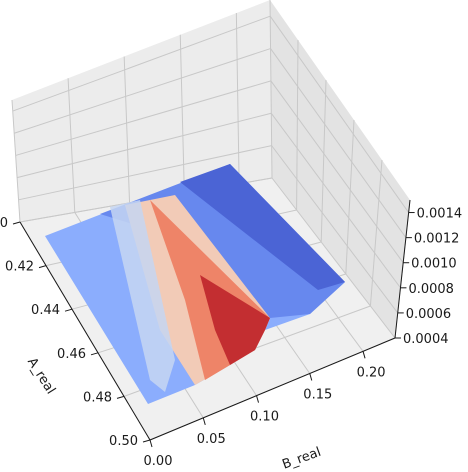  What do you see at coordinates (434, 264) in the screenshot?
I see `z-tick-label: 0.0010` at bounding box center [434, 264].